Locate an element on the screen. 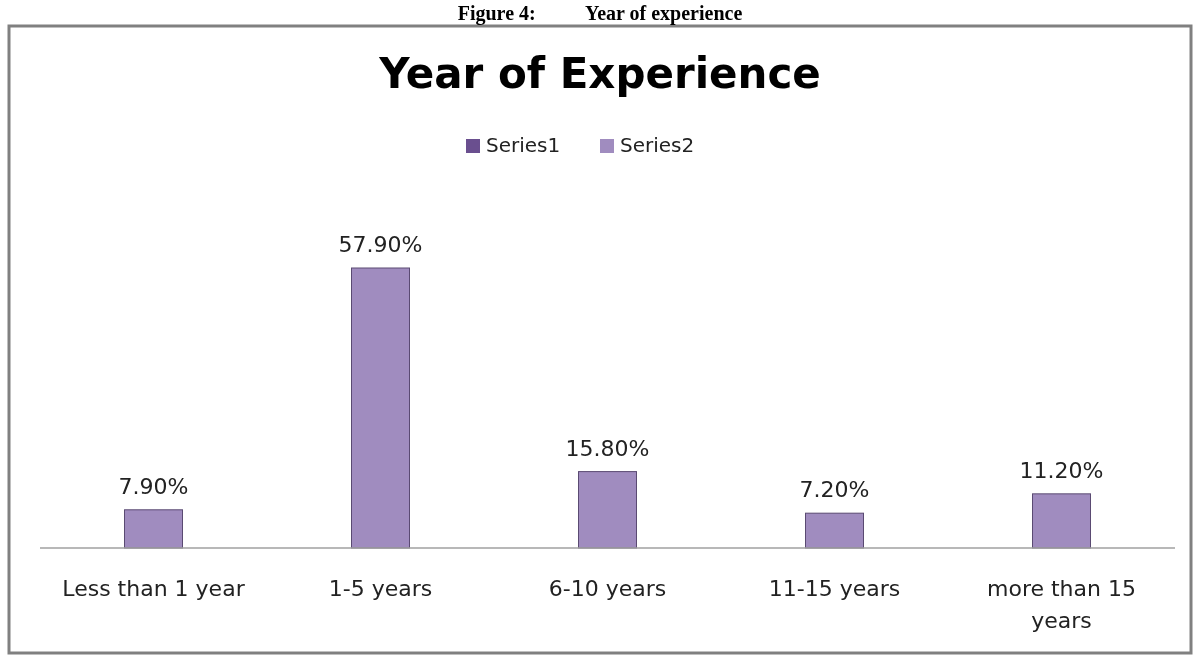  x-tick-label: Less than 1 year is located at coordinates (154, 588).